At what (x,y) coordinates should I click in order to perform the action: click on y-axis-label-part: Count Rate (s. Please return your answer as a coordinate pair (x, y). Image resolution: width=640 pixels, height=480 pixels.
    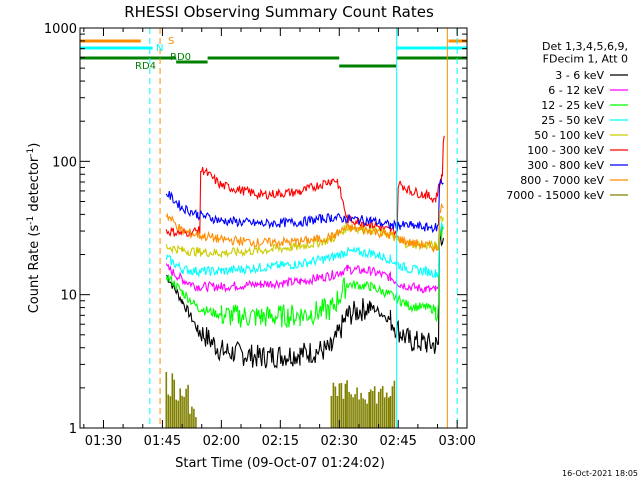
    Looking at the image, I should click on (34, 269).